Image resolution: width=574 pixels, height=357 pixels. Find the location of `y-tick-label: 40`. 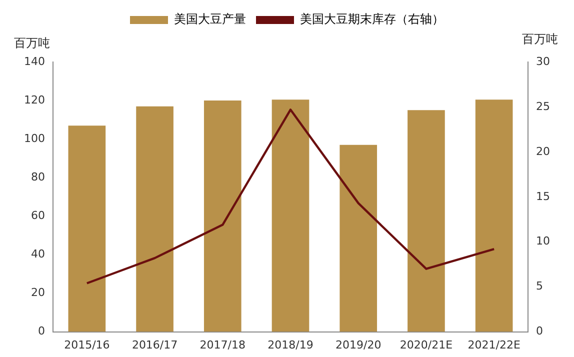

y-tick-label: 40 is located at coordinates (37, 254).